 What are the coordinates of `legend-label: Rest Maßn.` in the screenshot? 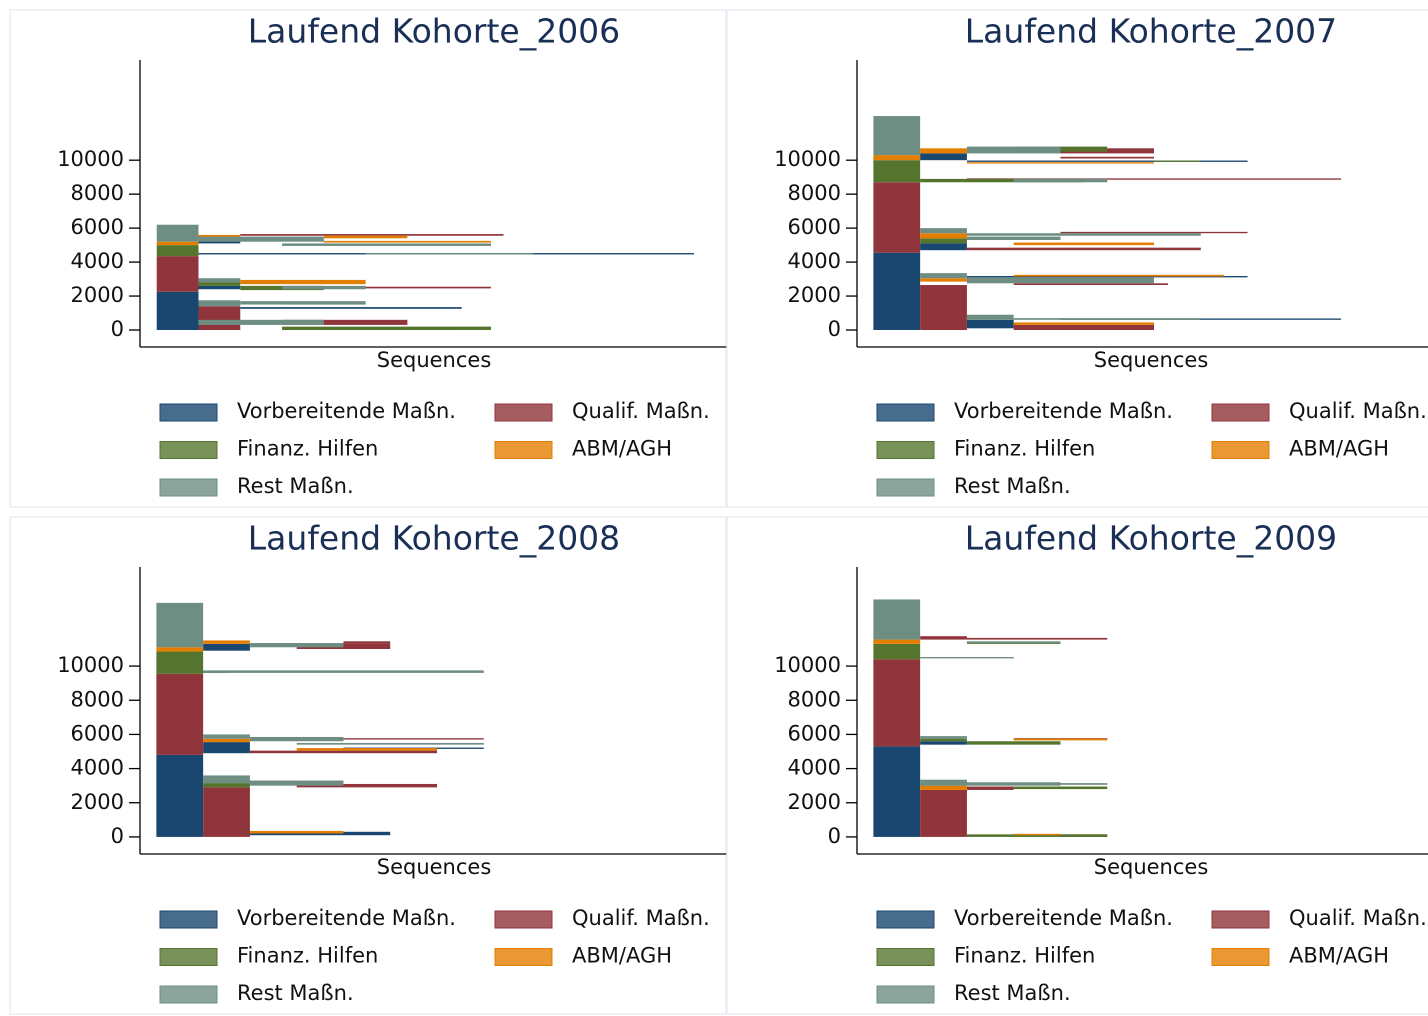 It's located at (1012, 993).